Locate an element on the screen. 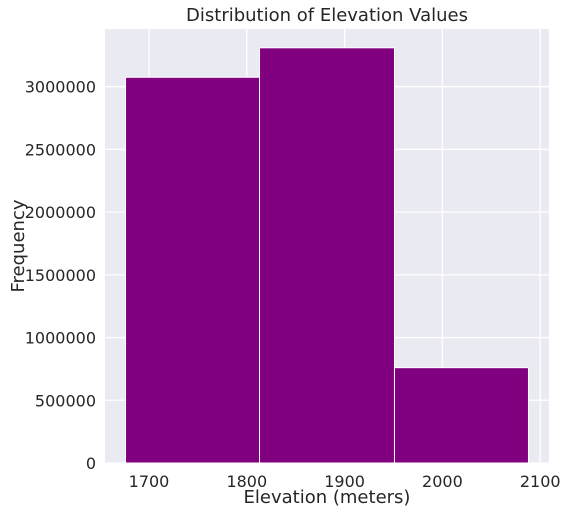 The image size is (566, 515). chart-title: Distribution of Elevation Values is located at coordinates (327, 15).